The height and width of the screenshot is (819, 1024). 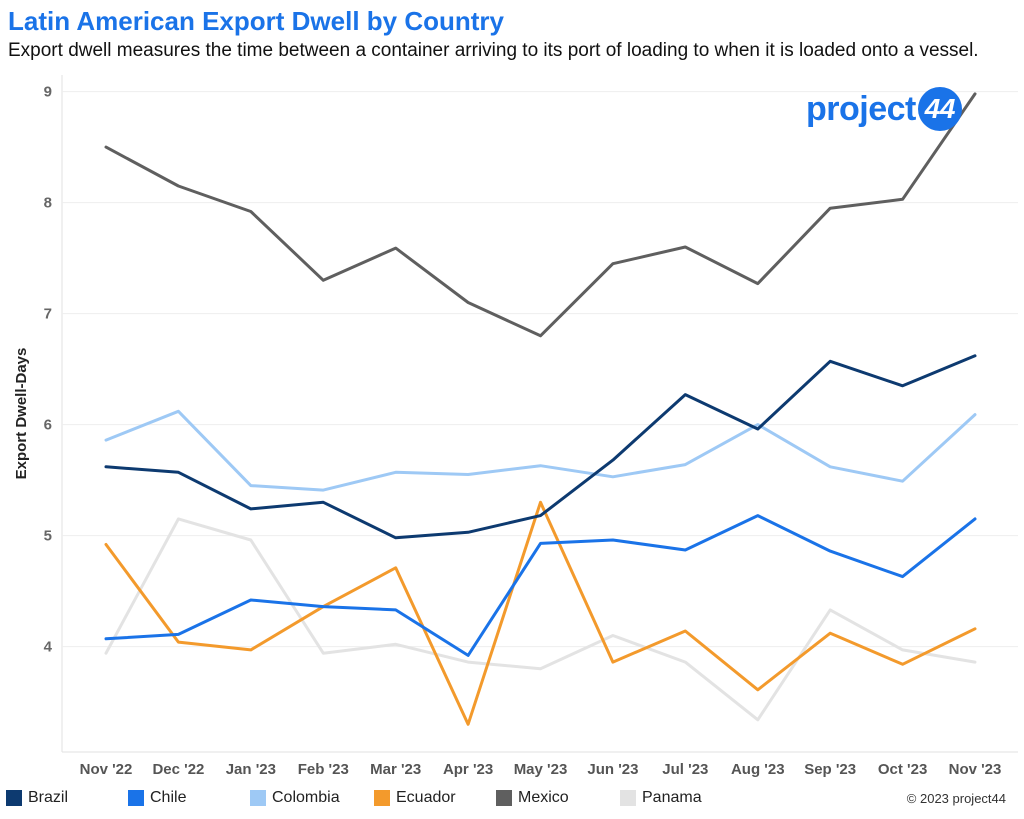 What do you see at coordinates (178, 769) in the screenshot?
I see `x-tick-label: Dec '22` at bounding box center [178, 769].